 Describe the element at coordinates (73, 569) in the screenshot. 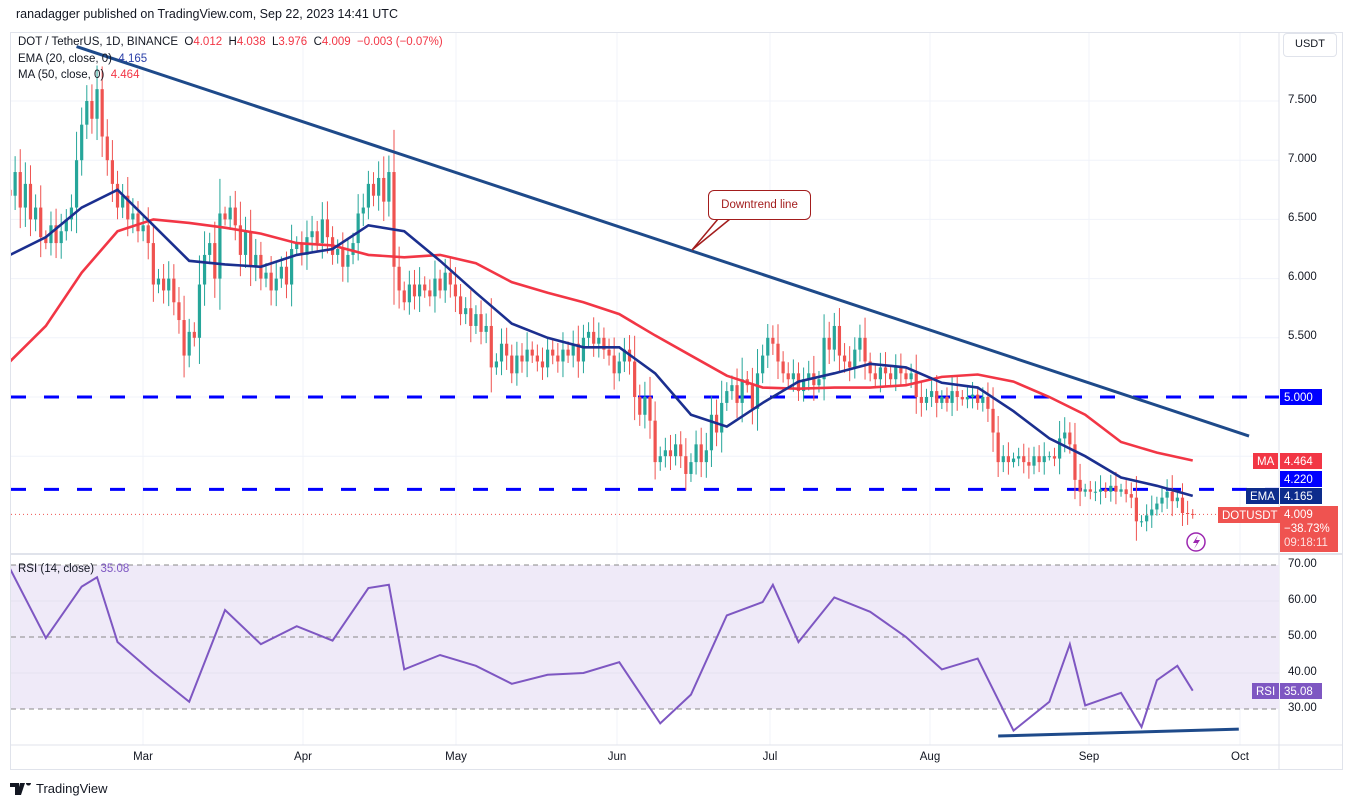

I see `rsi-legend: RSI (14, close) 35.08` at that location.